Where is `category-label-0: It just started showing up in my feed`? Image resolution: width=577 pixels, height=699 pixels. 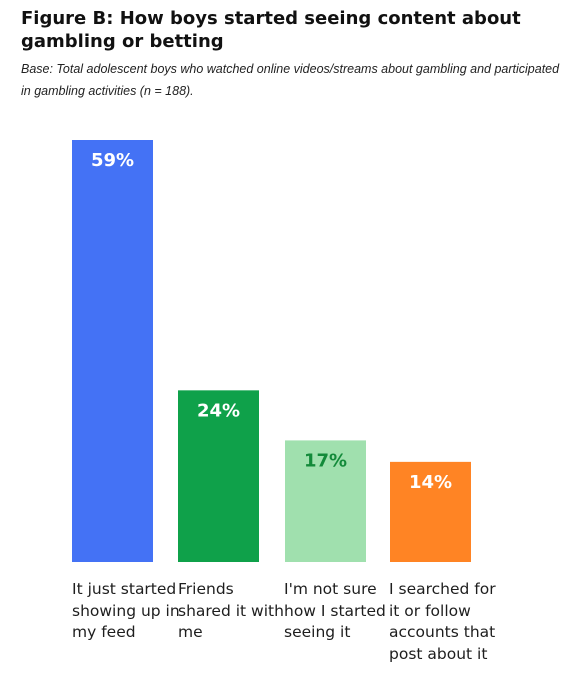 category-label-0: It just started showing up in my feed is located at coordinates (126, 610).